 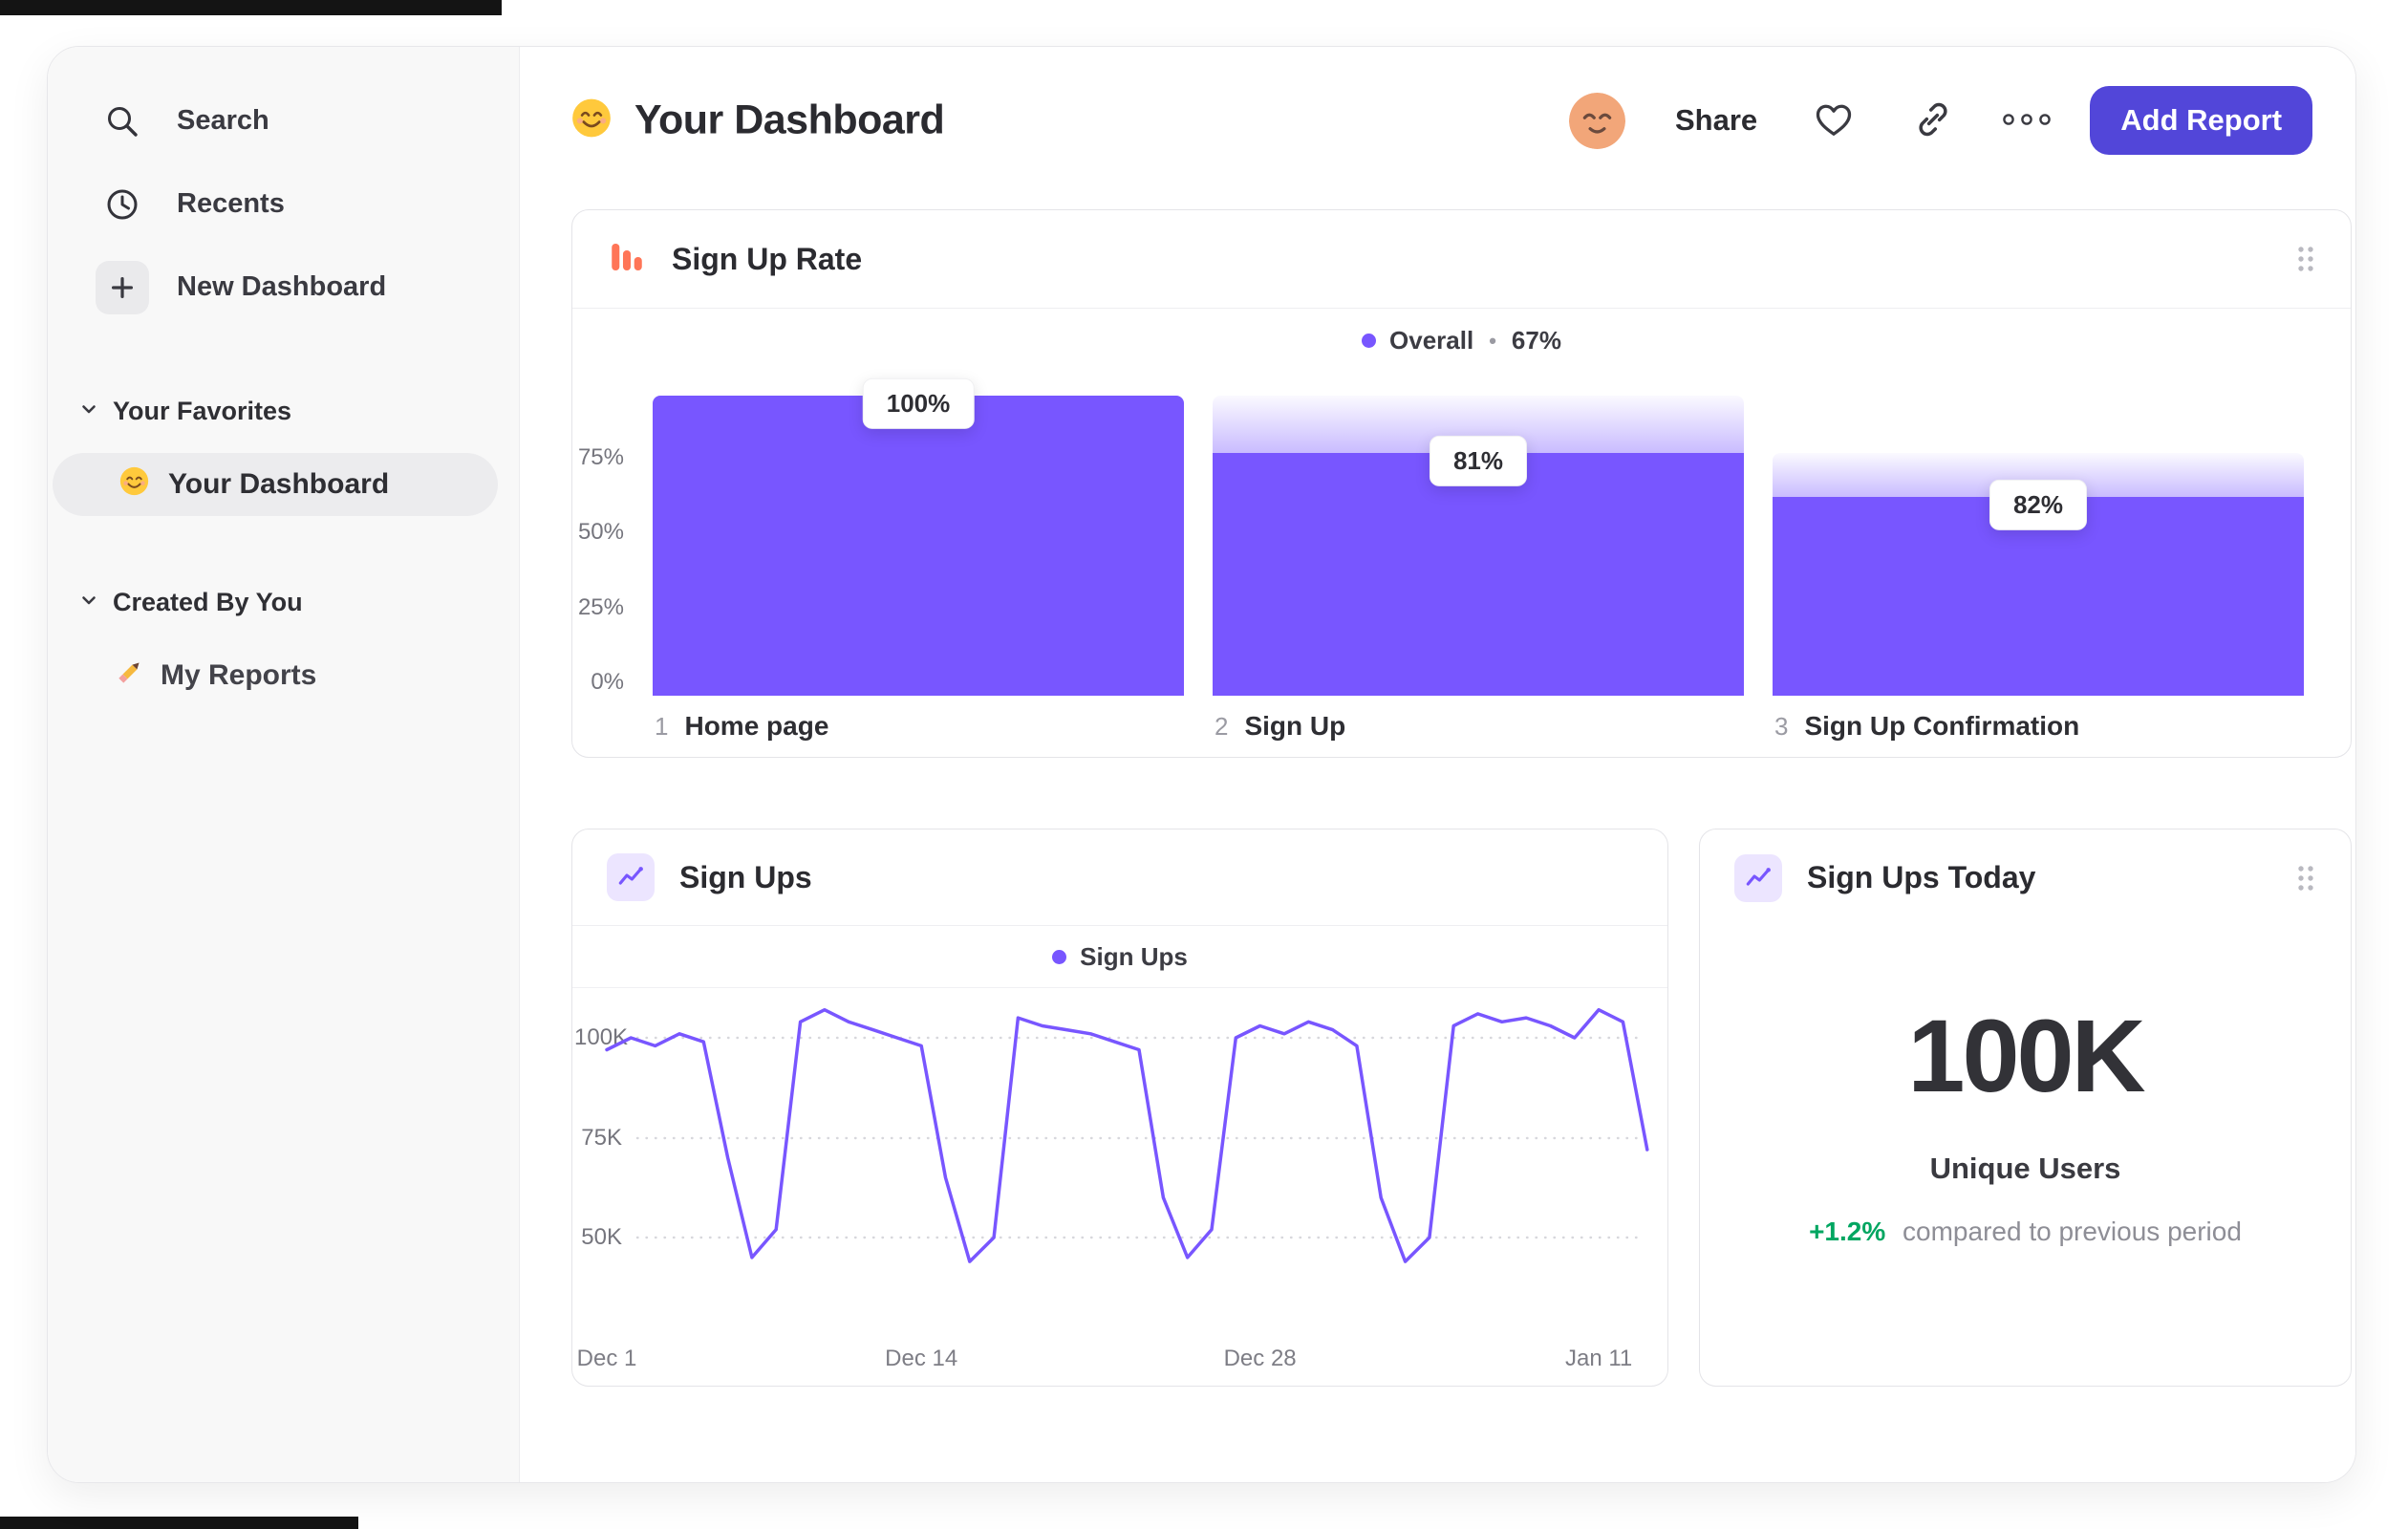 What do you see at coordinates (123, 287) in the screenshot?
I see `plus-icon` at bounding box center [123, 287].